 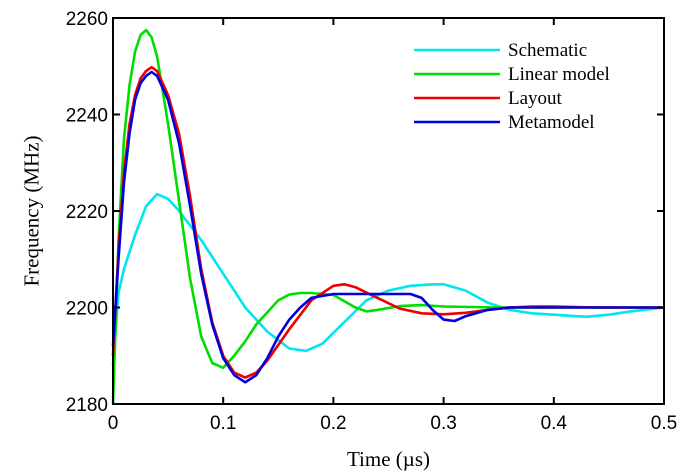 What do you see at coordinates (31, 210) in the screenshot?
I see `y-axis-title: Frequency (MHz)` at bounding box center [31, 210].